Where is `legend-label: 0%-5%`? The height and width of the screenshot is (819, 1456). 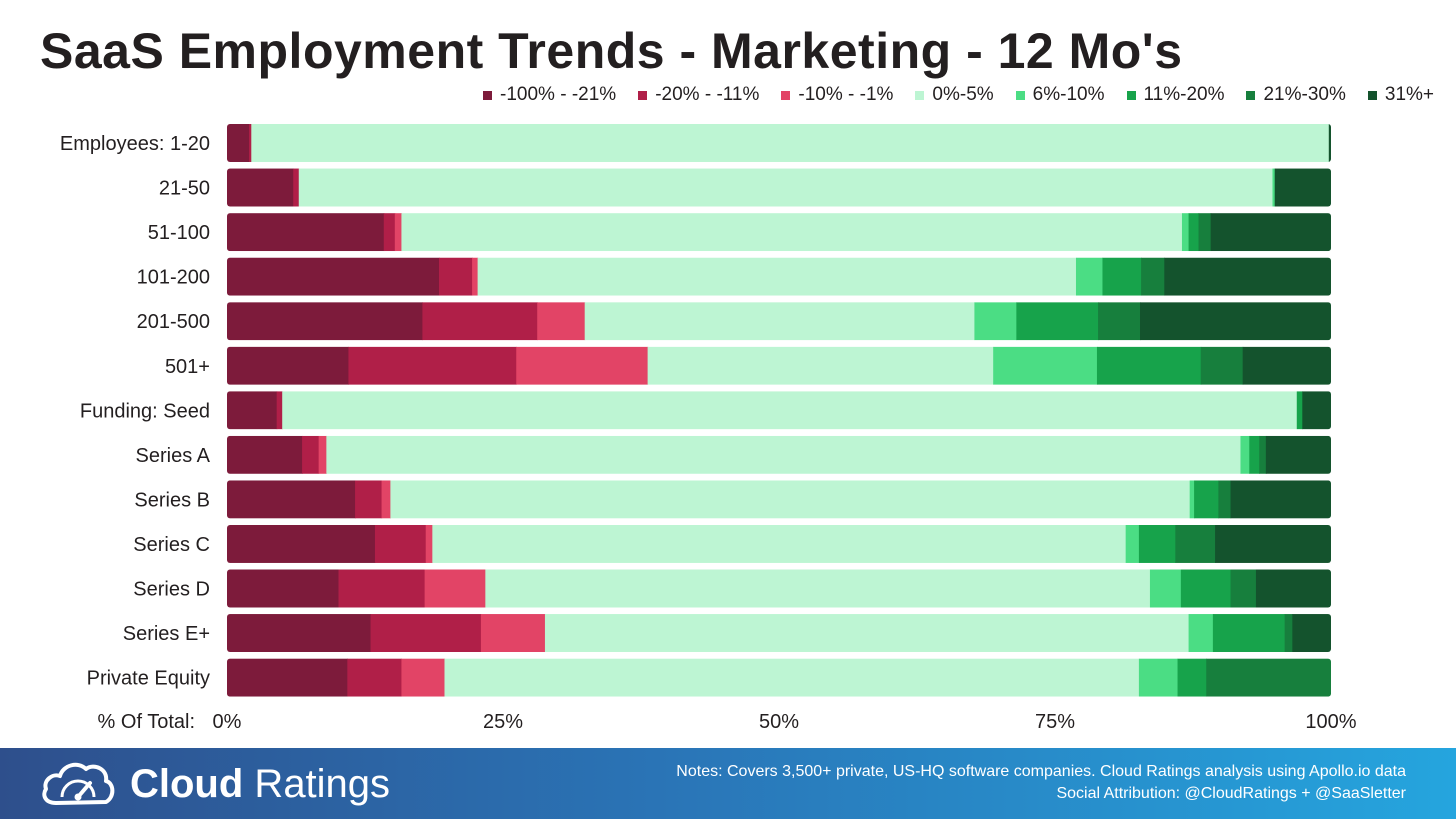 legend-label: 0%-5% is located at coordinates (963, 94).